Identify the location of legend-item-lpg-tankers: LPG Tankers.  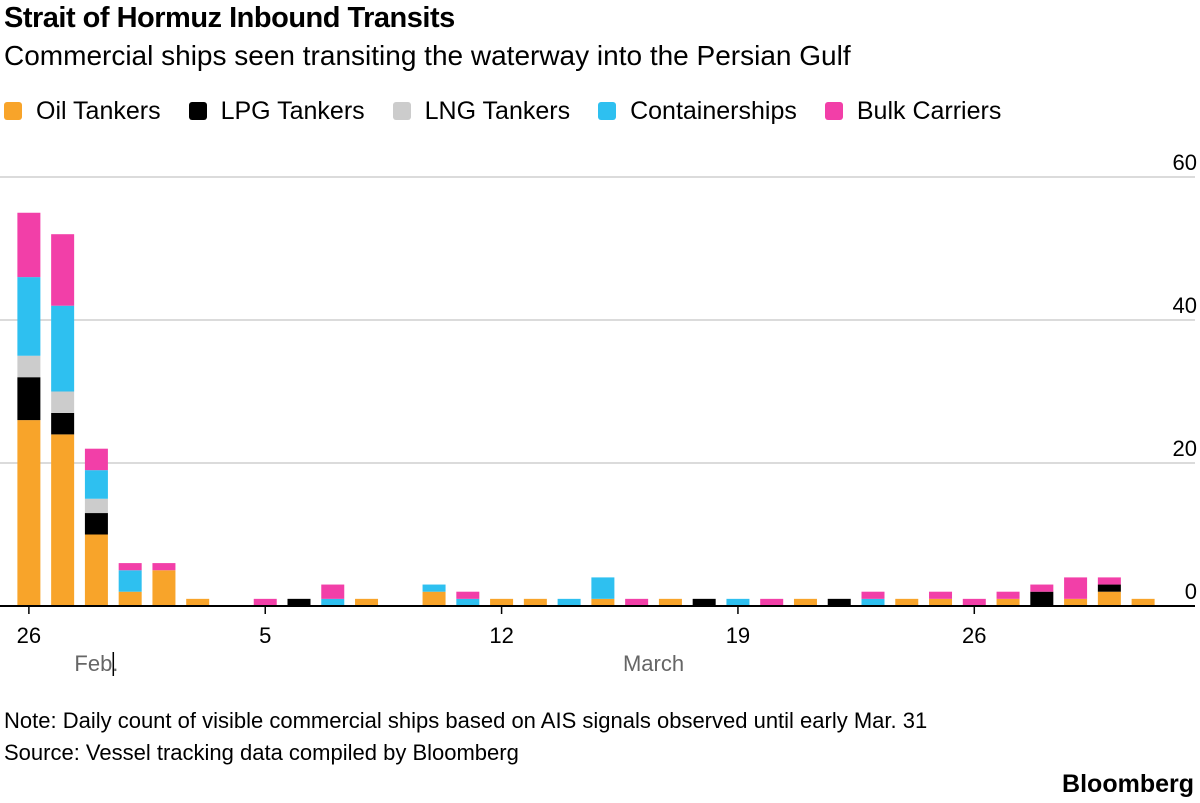
(276, 111).